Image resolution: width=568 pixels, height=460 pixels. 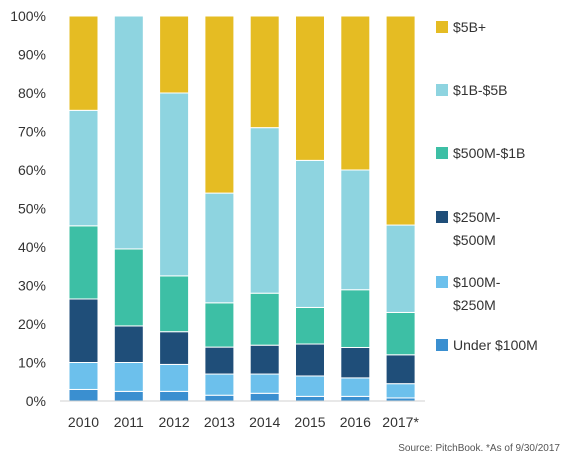 I want to click on legend-entry: $5B+, so click(x=461, y=27).